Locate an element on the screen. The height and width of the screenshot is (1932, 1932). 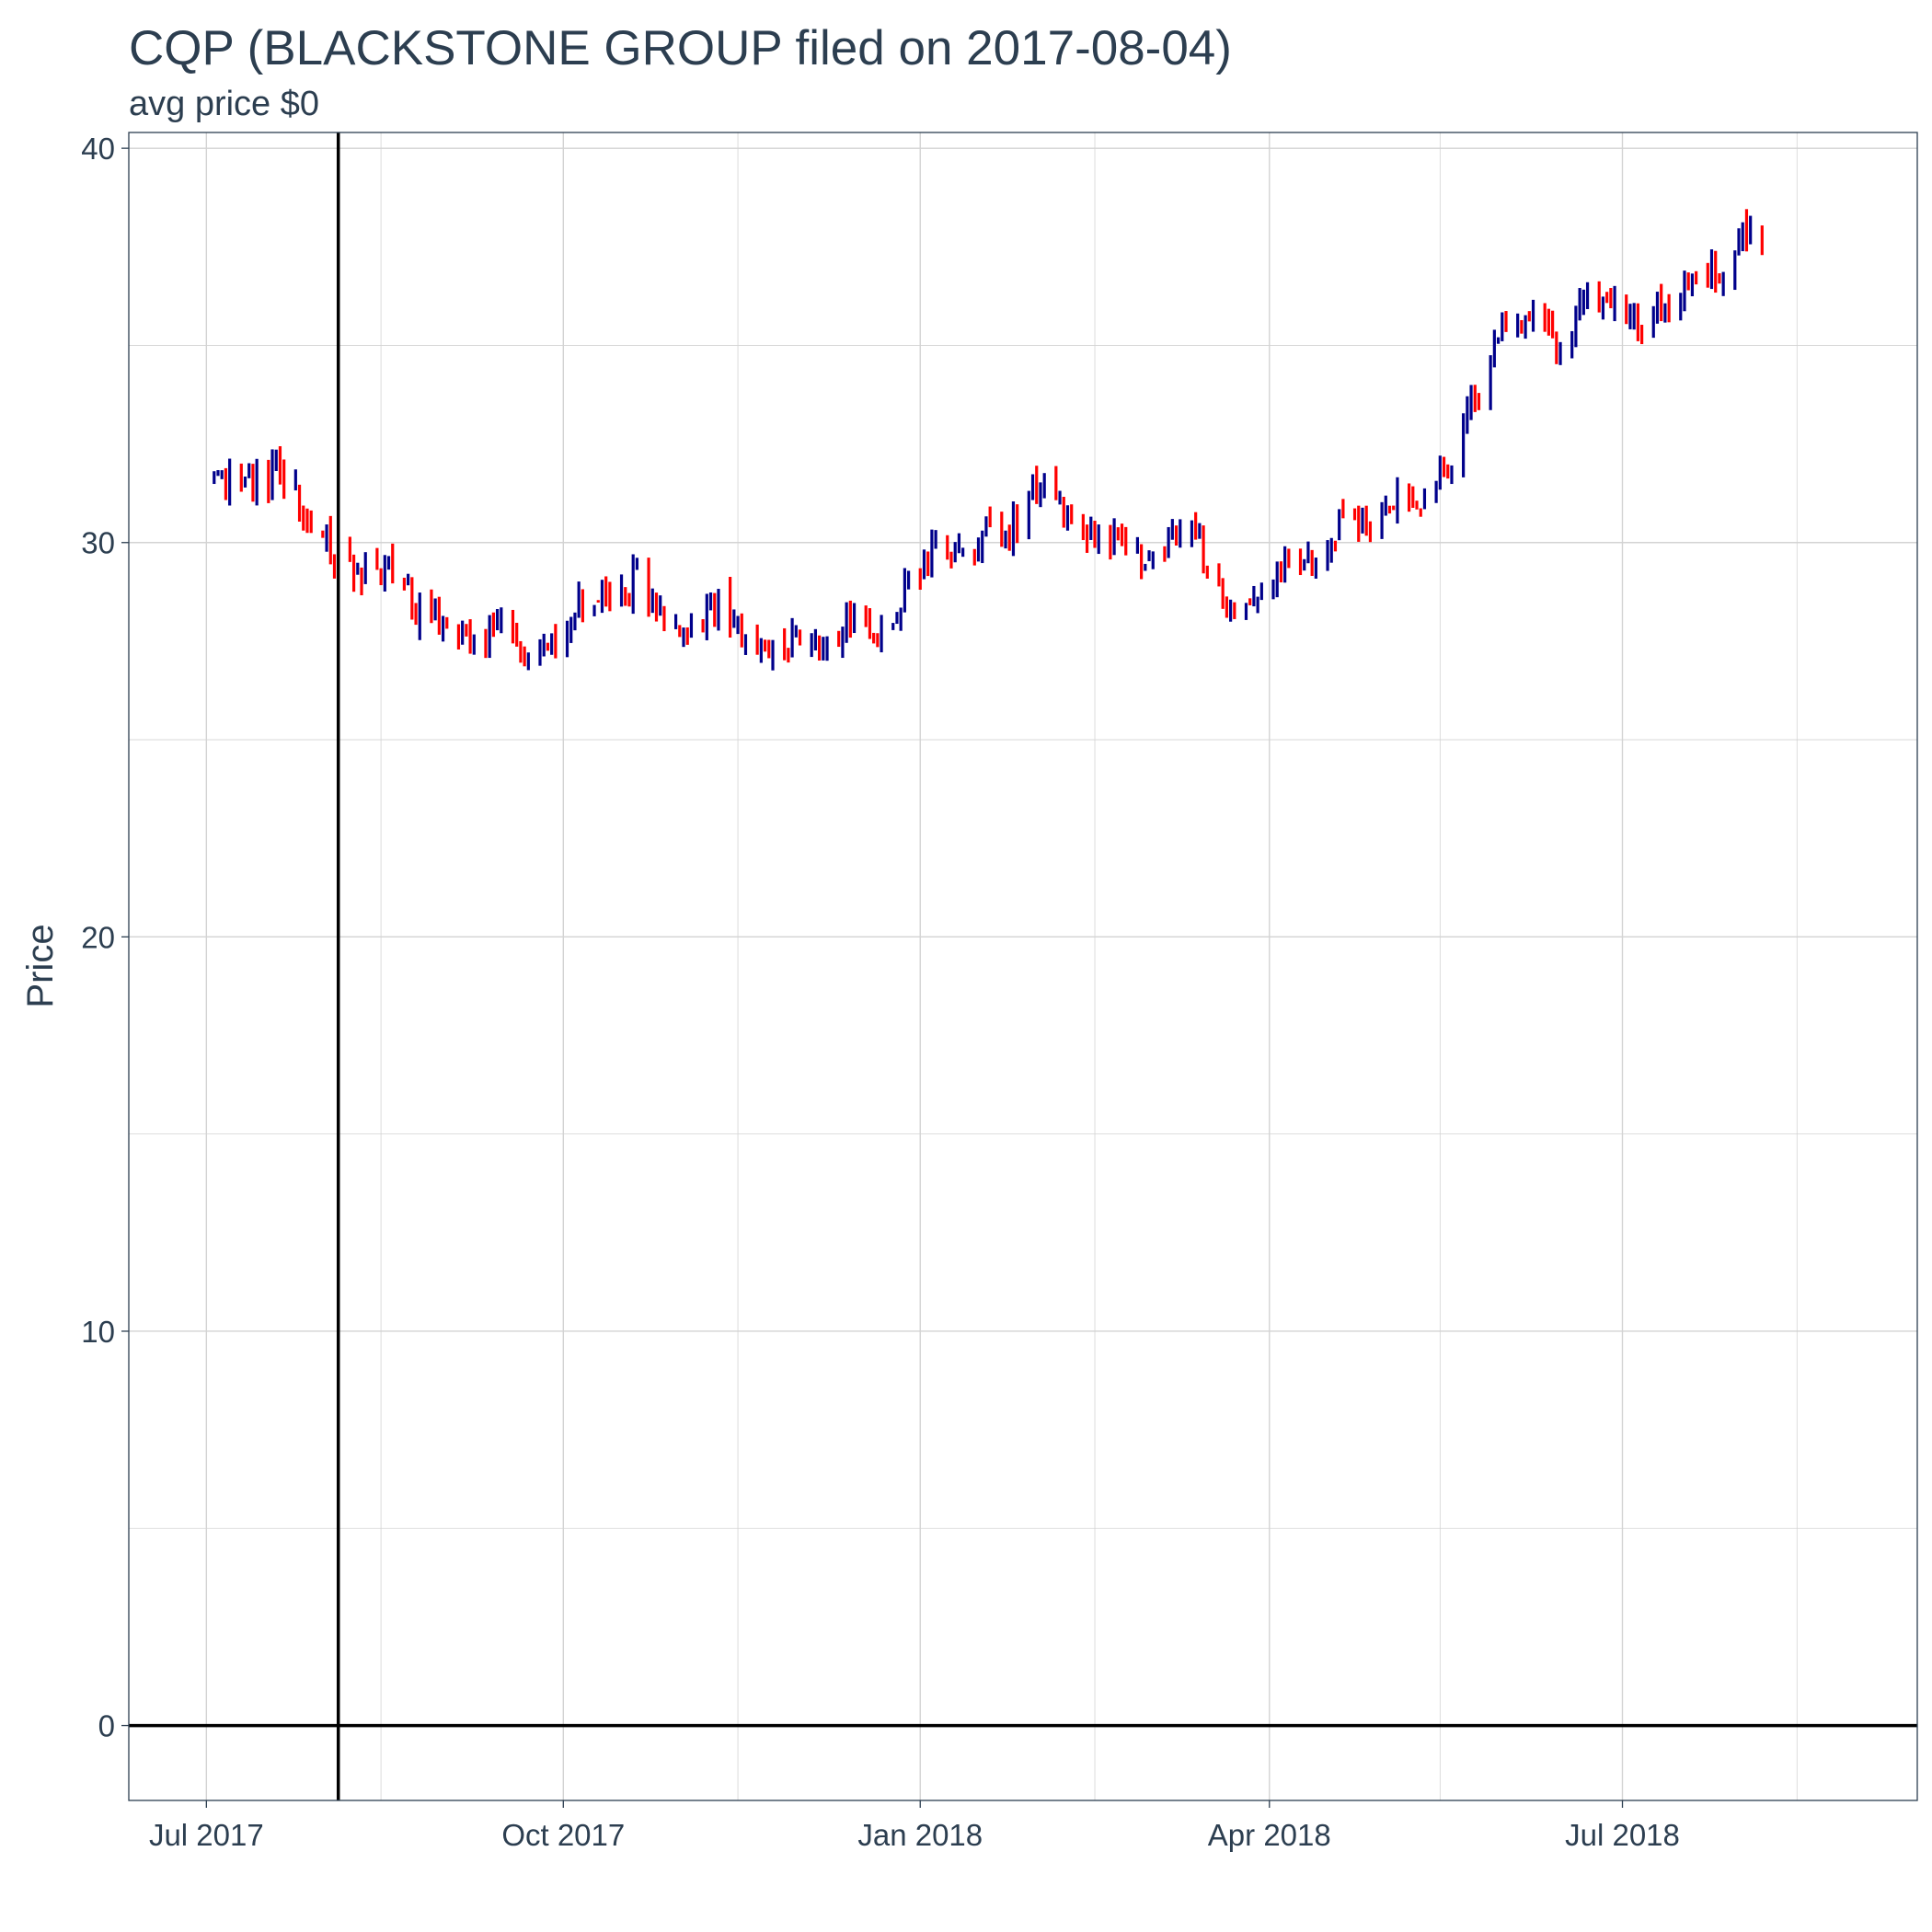
y-tick-label: 0 is located at coordinates (106, 1726).